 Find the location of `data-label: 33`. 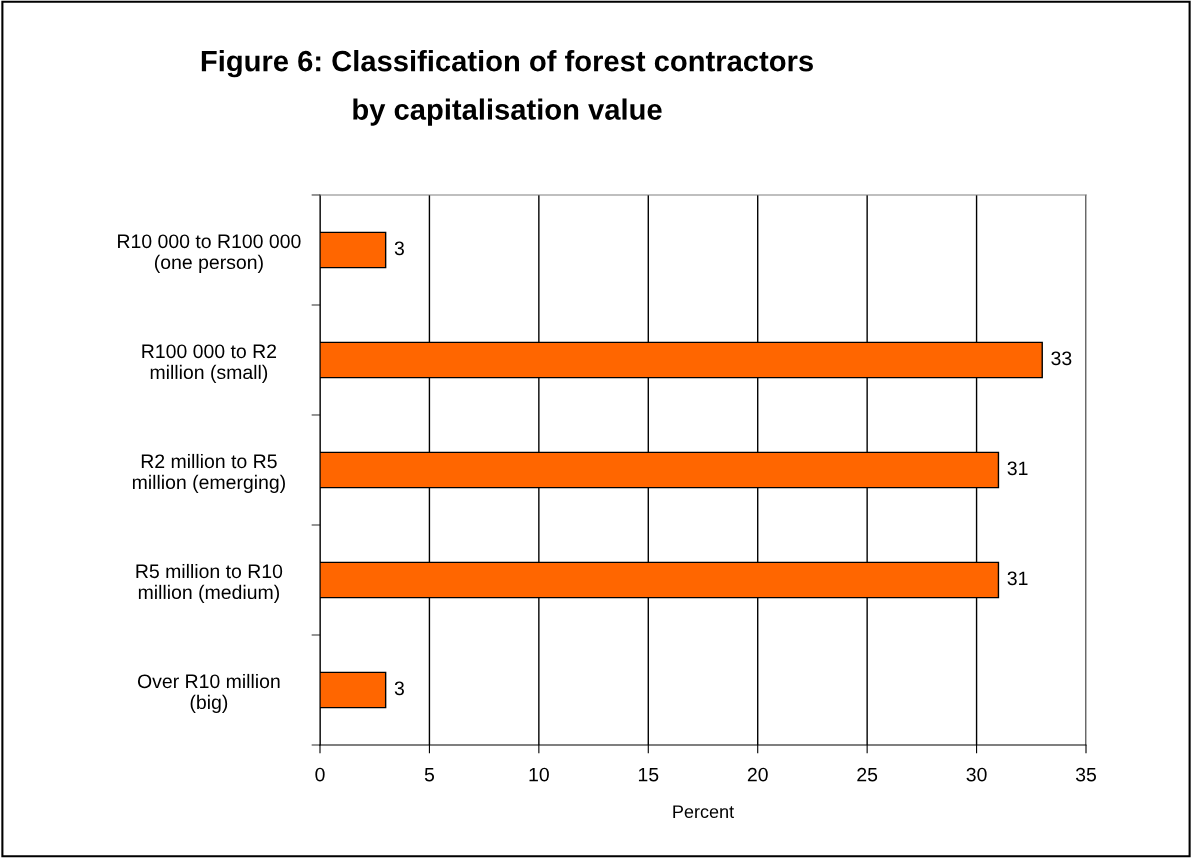

data-label: 33 is located at coordinates (1061, 358).